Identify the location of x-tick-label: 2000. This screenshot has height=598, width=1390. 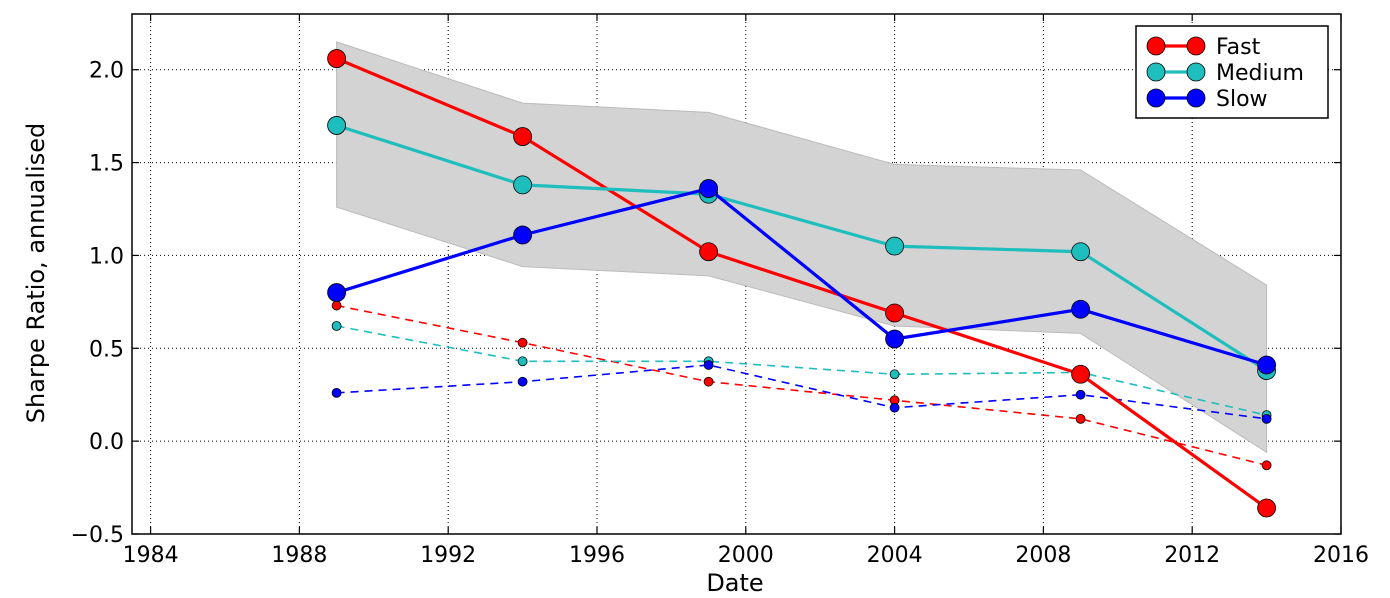
(746, 555).